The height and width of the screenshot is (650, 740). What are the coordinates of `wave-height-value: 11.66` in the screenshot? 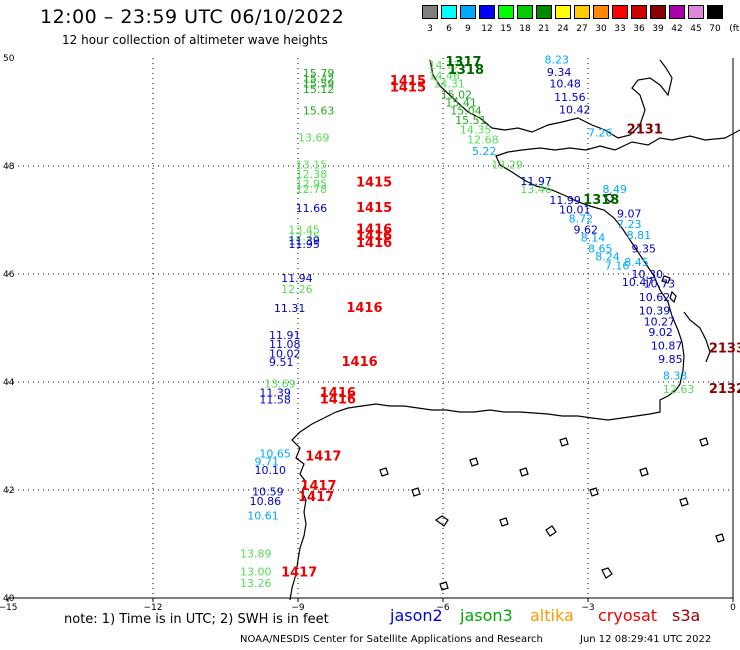 It's located at (312, 208).